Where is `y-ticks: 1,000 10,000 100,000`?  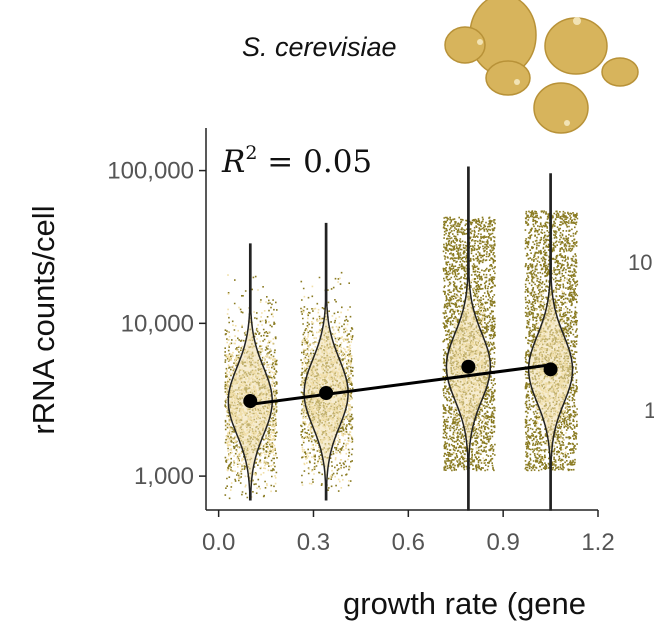 y-ticks: 1,000 10,000 100,000 is located at coordinates (156, 324).